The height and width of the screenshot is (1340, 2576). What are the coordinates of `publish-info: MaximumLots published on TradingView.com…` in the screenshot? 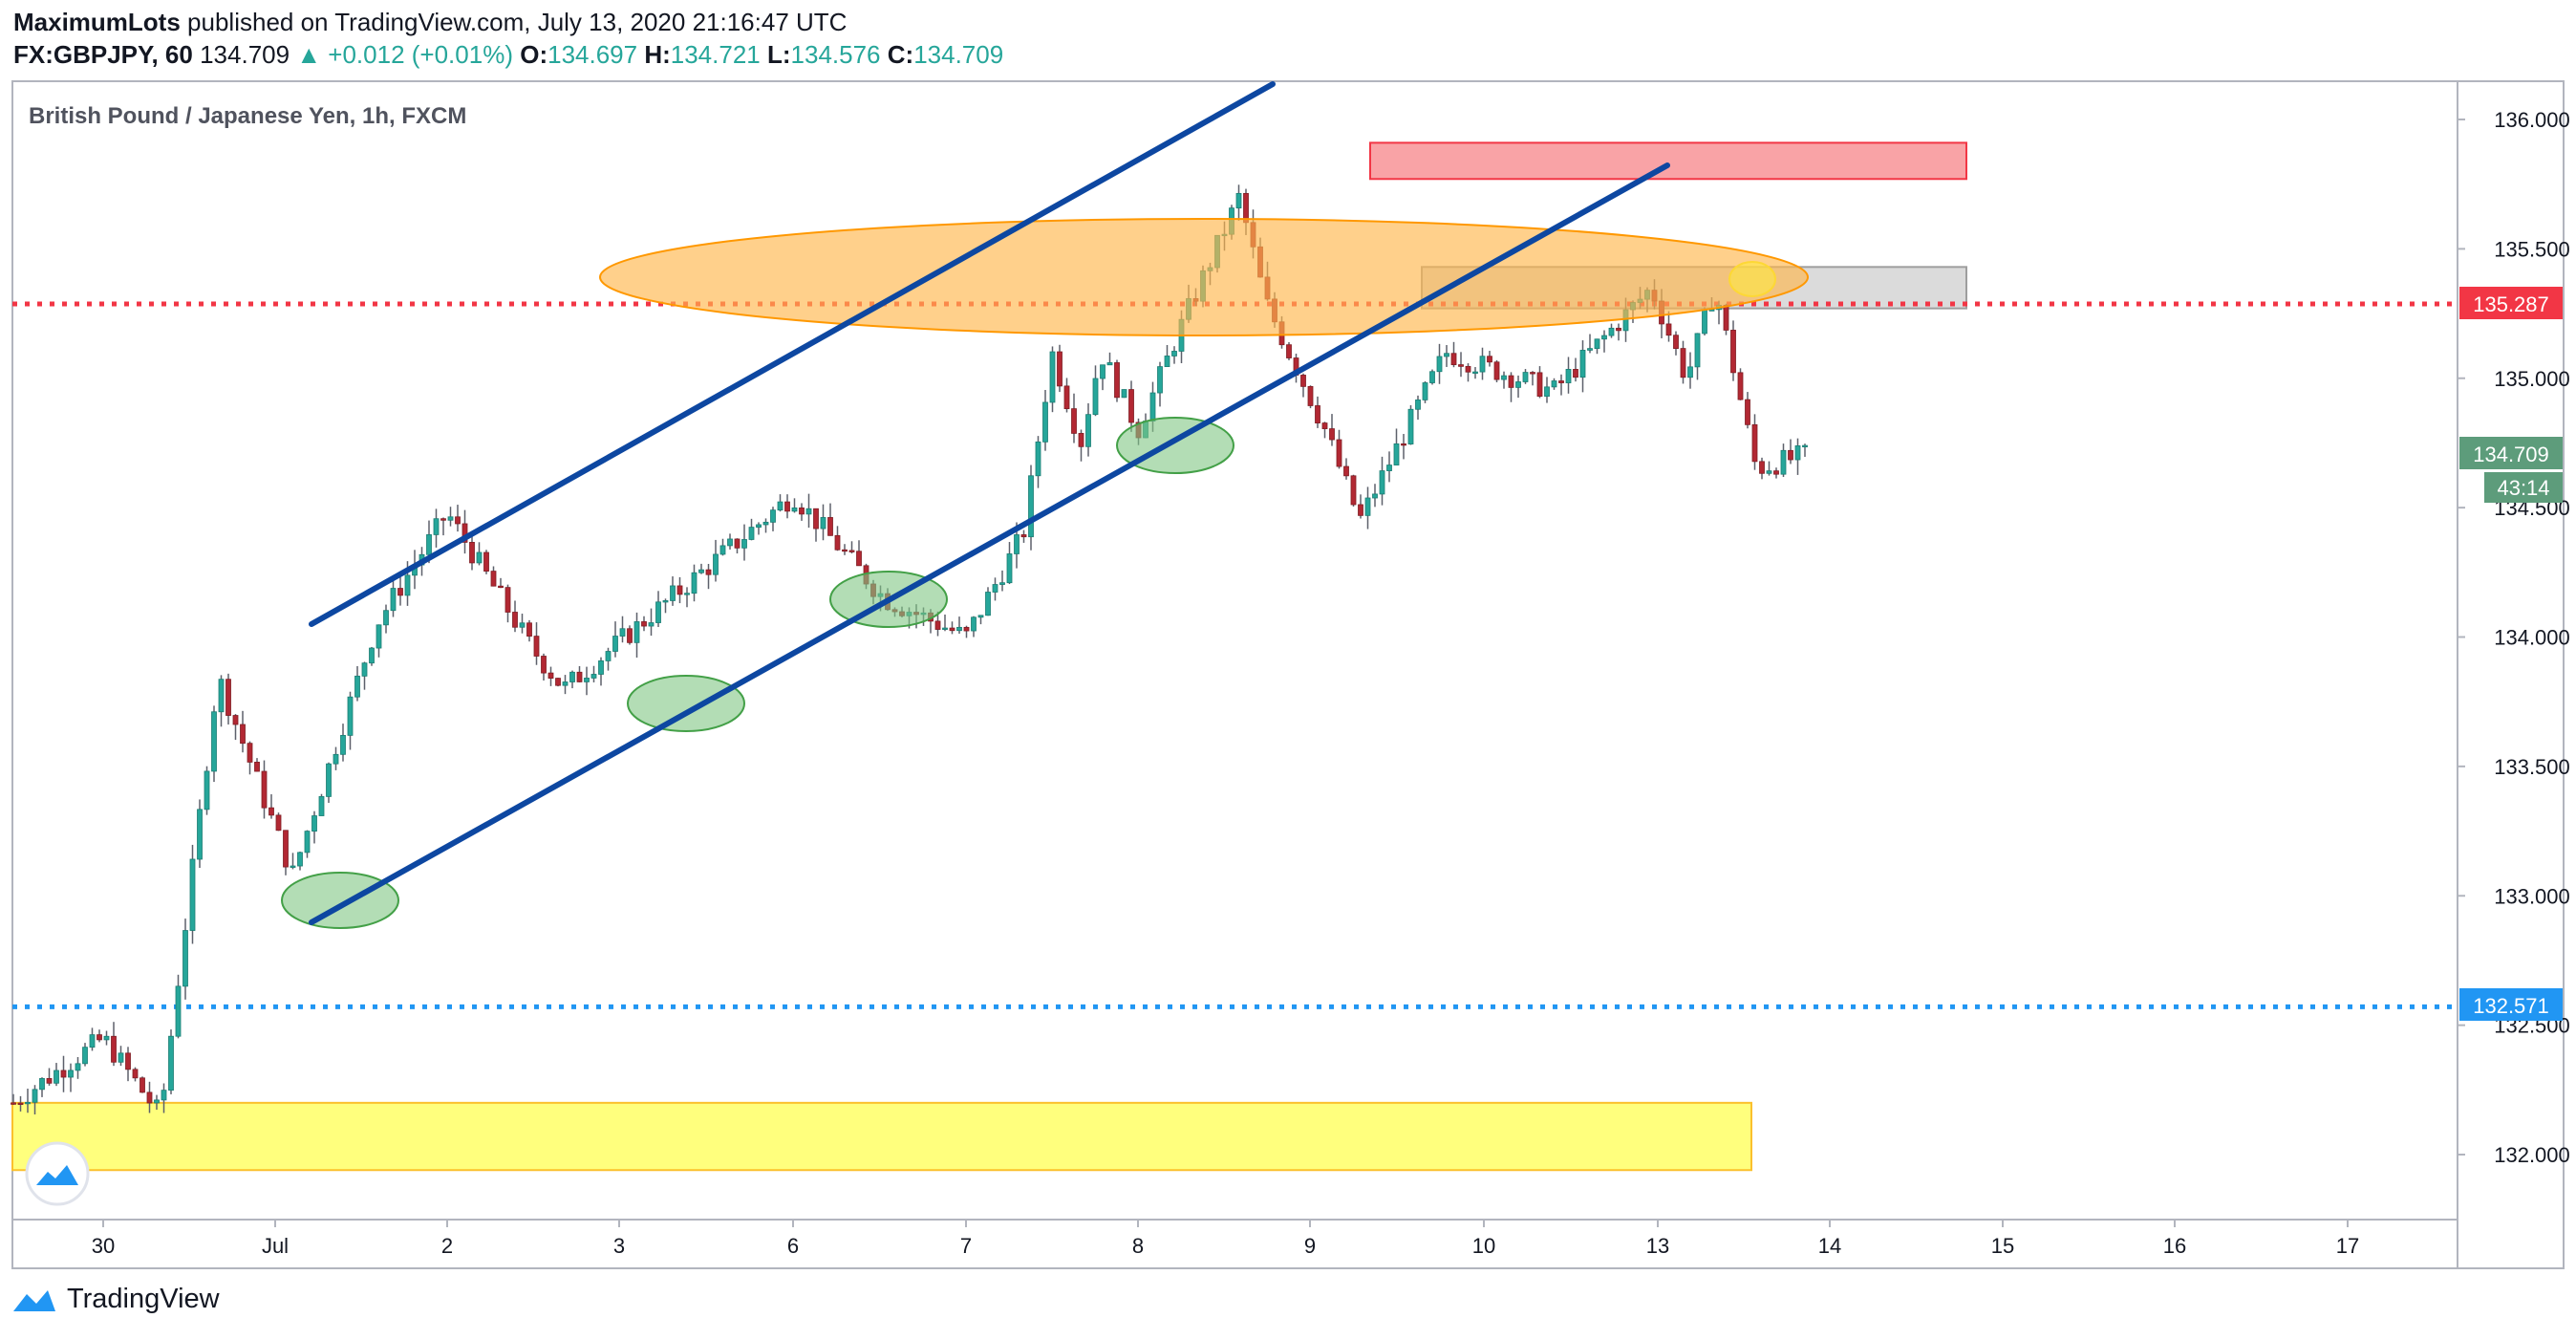 It's located at (430, 22).